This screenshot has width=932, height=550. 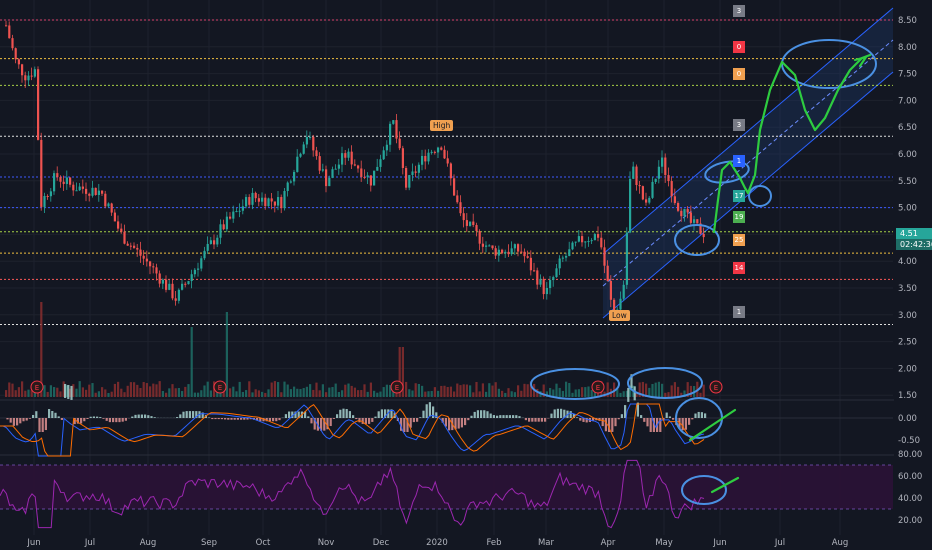 What do you see at coordinates (263, 543) in the screenshot?
I see `time-axis-label: Oct` at bounding box center [263, 543].